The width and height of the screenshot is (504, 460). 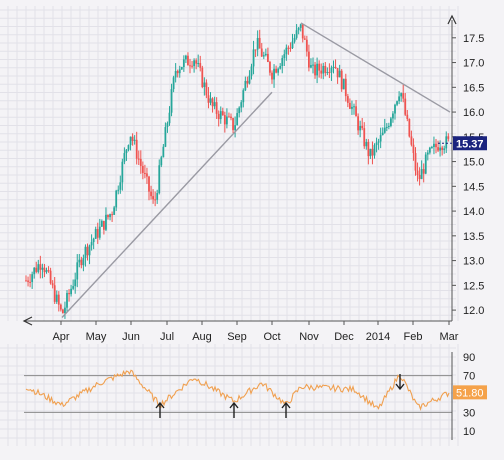 I want to click on down-arrow-icon, so click(x=400, y=382).